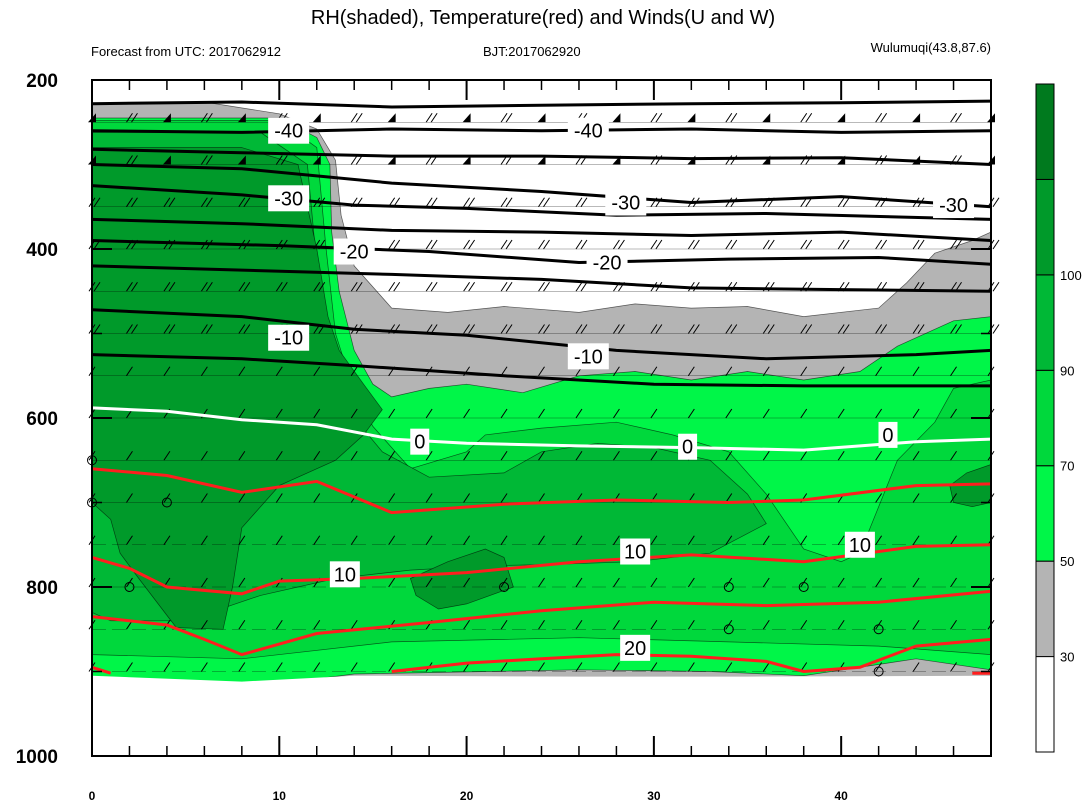  I want to click on y-tick-label: 1000, so click(37, 757).